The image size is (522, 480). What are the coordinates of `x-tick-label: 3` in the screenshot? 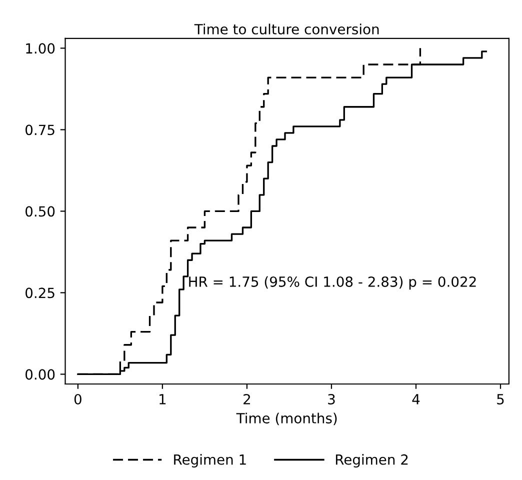 It's located at (331, 399).